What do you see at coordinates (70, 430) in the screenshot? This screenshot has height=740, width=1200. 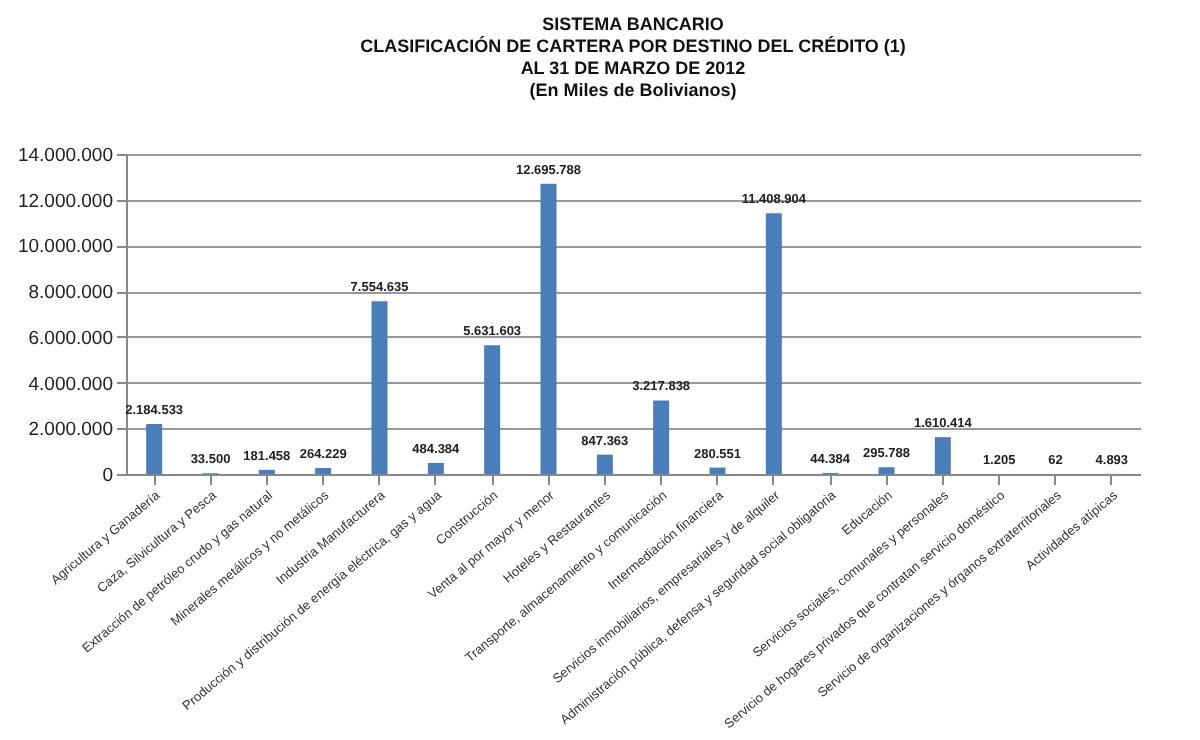 I see `y-tick-label: 2.000.000` at bounding box center [70, 430].